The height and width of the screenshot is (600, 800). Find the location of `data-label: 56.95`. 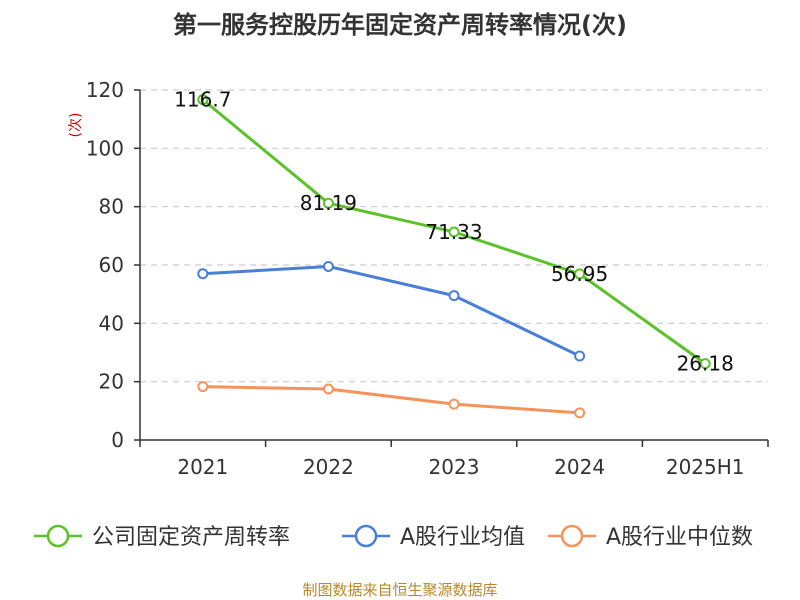

data-label: 56.95 is located at coordinates (579, 274).